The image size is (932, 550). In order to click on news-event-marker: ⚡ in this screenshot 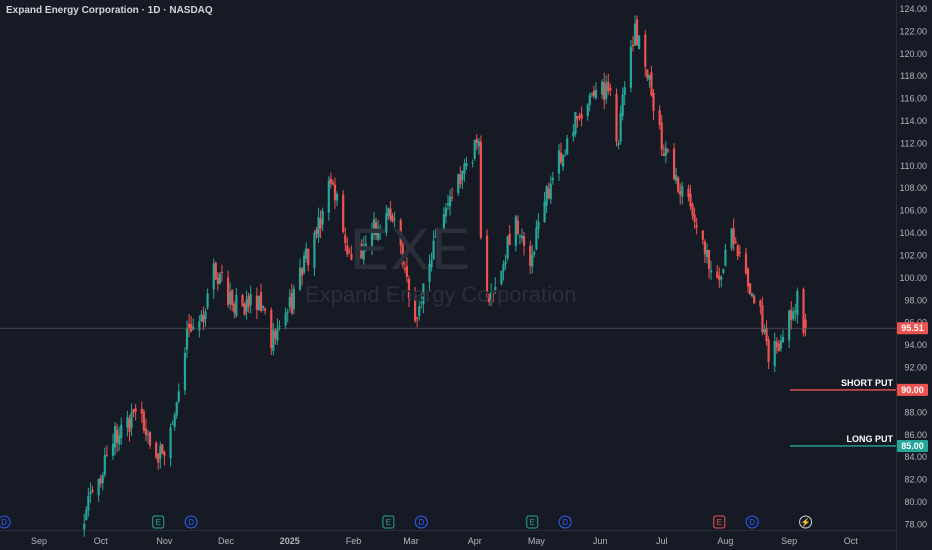, I will do `click(806, 522)`.